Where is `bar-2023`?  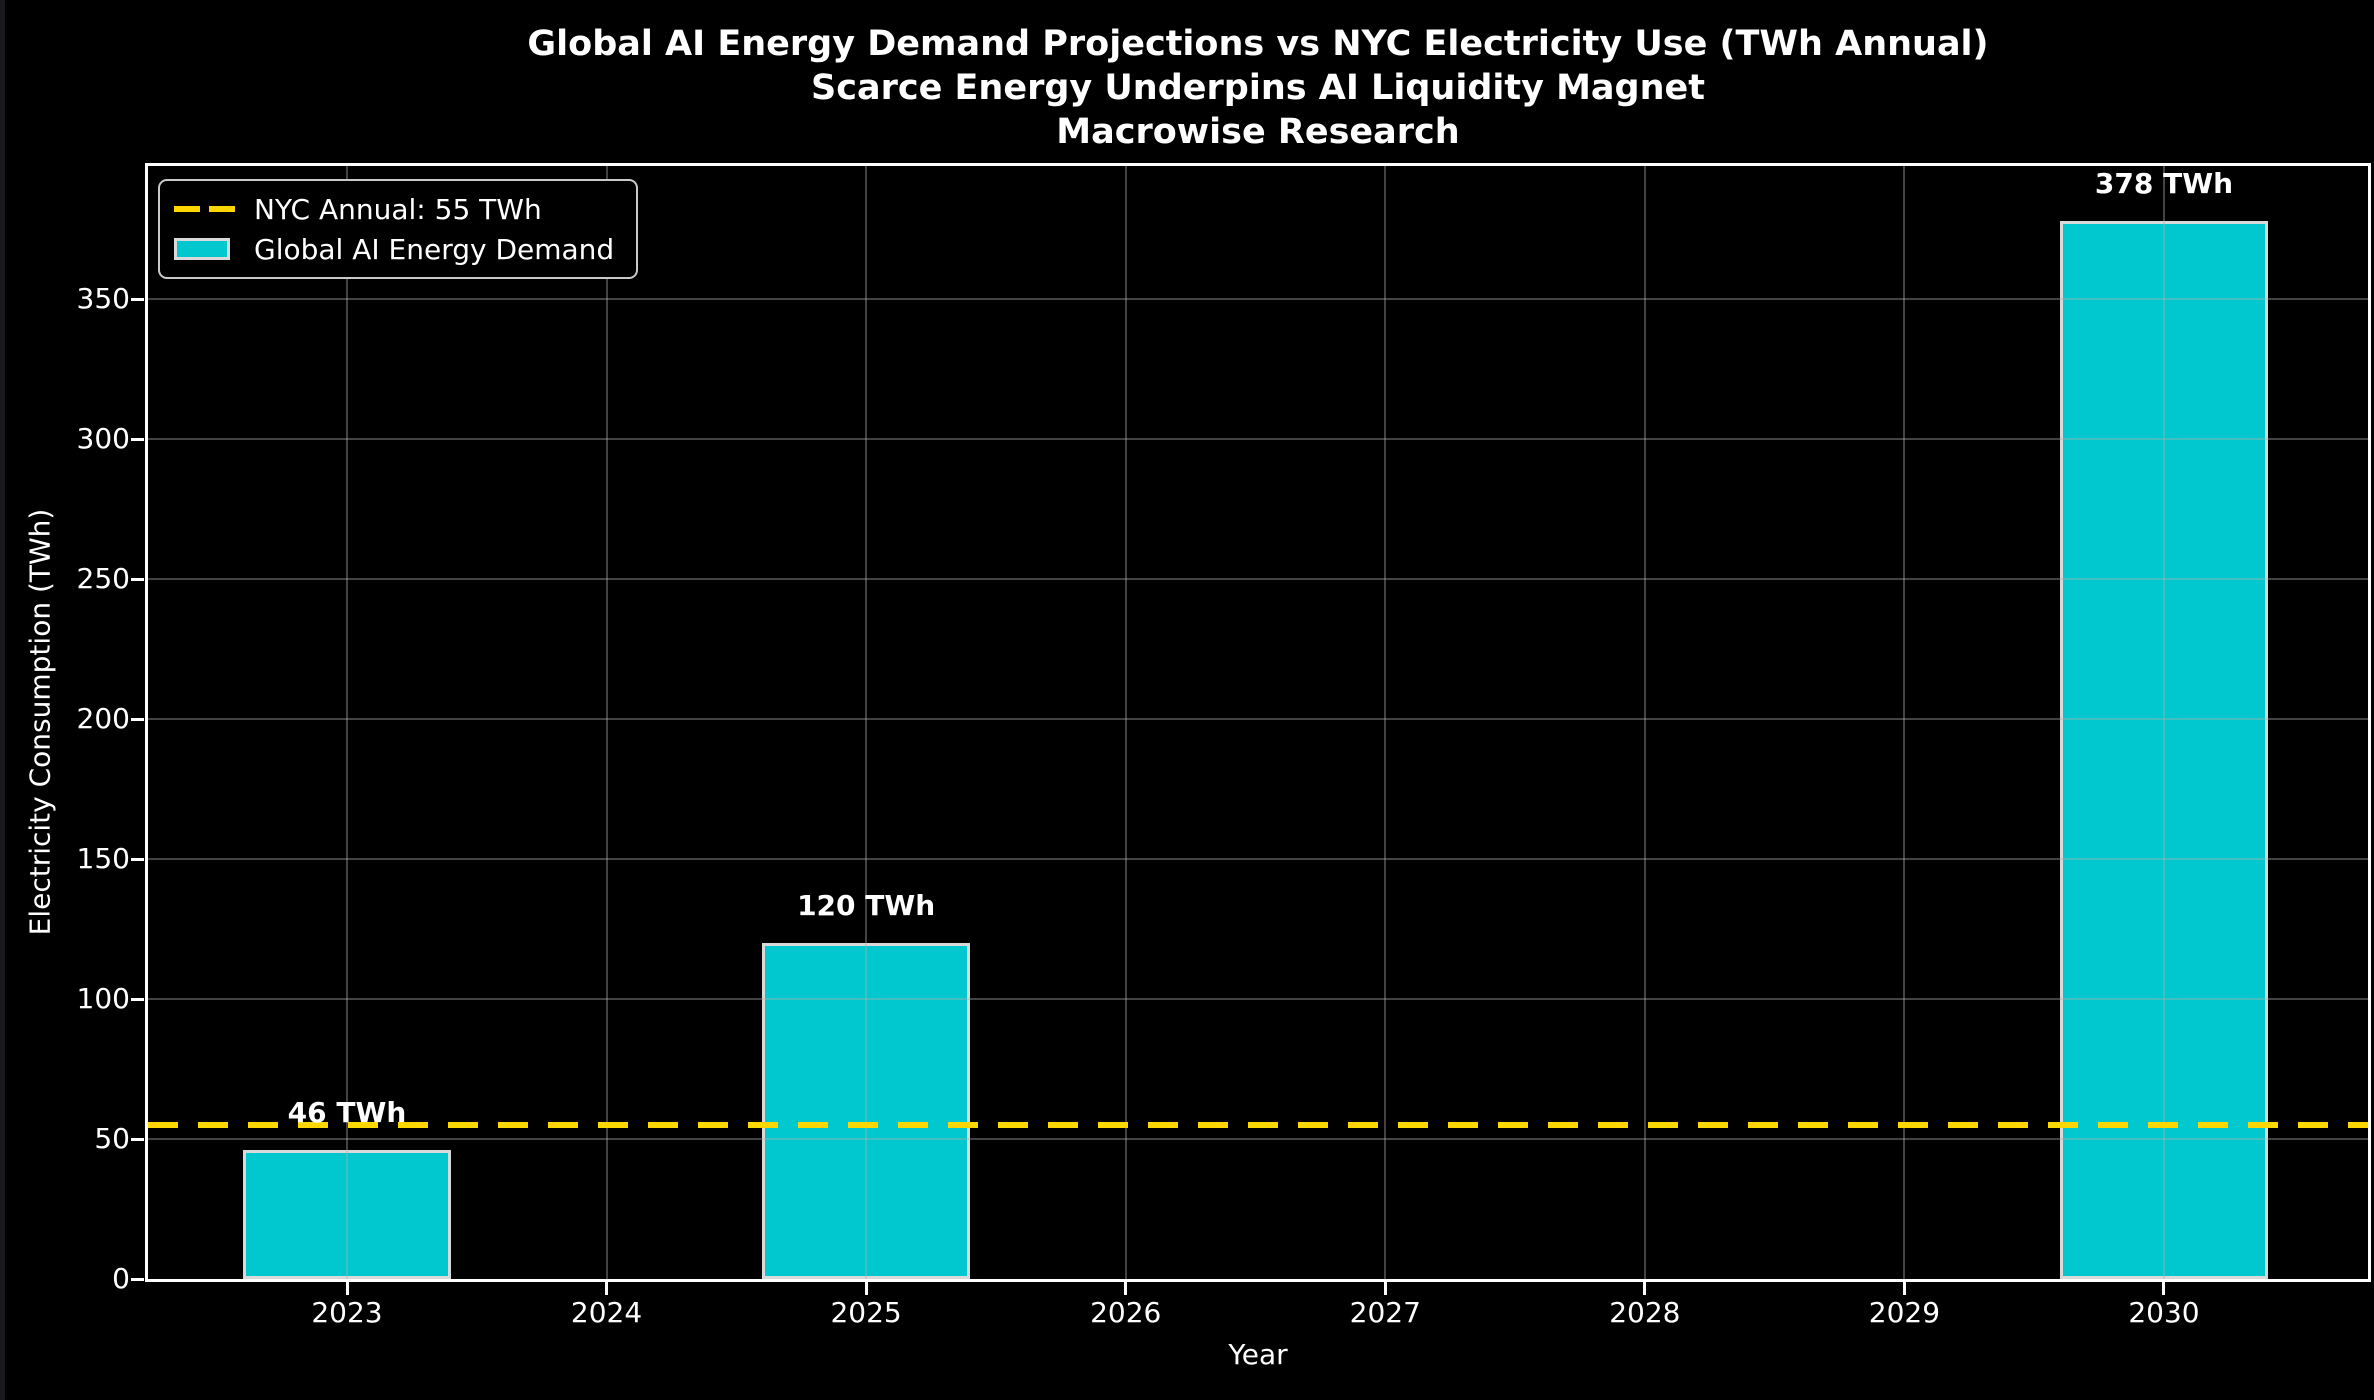 bar-2023 is located at coordinates (347, 1214).